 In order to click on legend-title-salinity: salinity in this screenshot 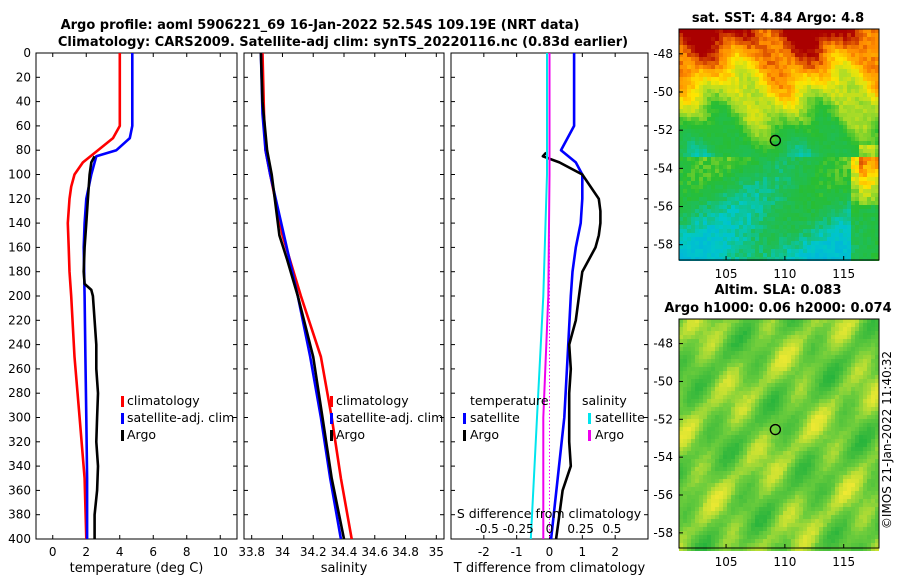, I will do `click(604, 400)`.